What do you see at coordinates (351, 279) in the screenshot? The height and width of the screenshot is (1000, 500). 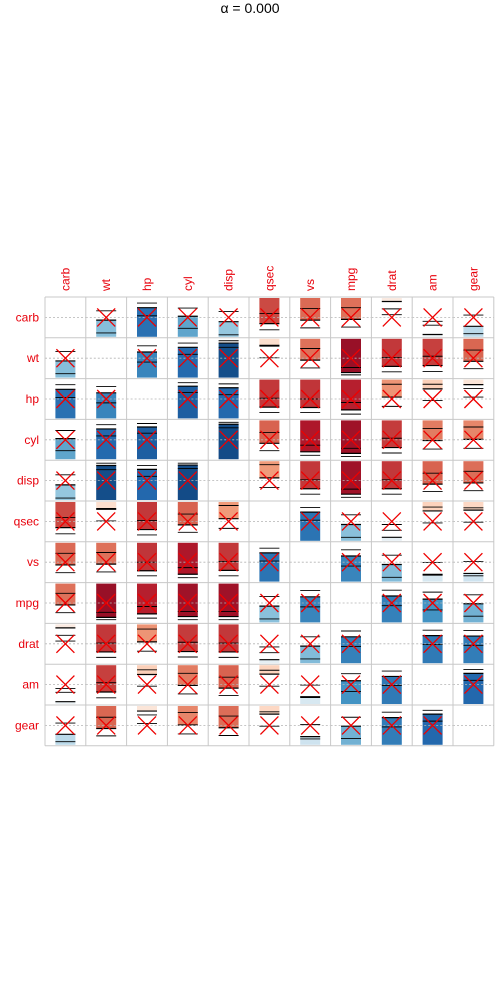 I see `column-label-mpg: mpg` at bounding box center [351, 279].